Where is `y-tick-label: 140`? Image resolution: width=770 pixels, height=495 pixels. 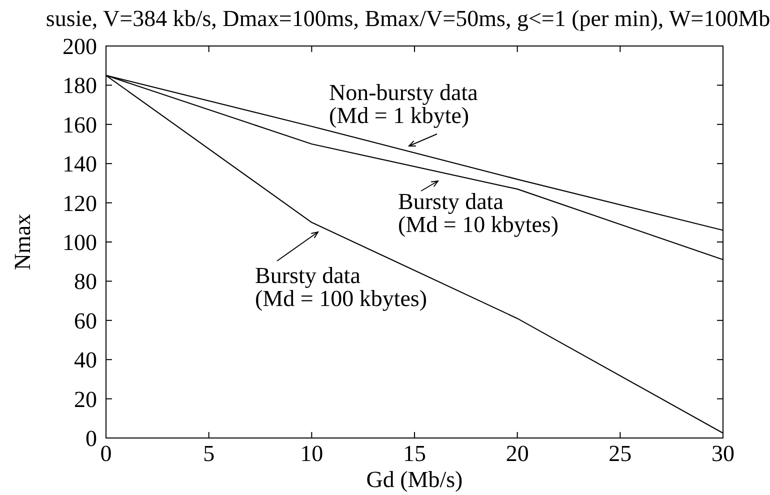
y-tick-label: 140 is located at coordinates (79, 164).